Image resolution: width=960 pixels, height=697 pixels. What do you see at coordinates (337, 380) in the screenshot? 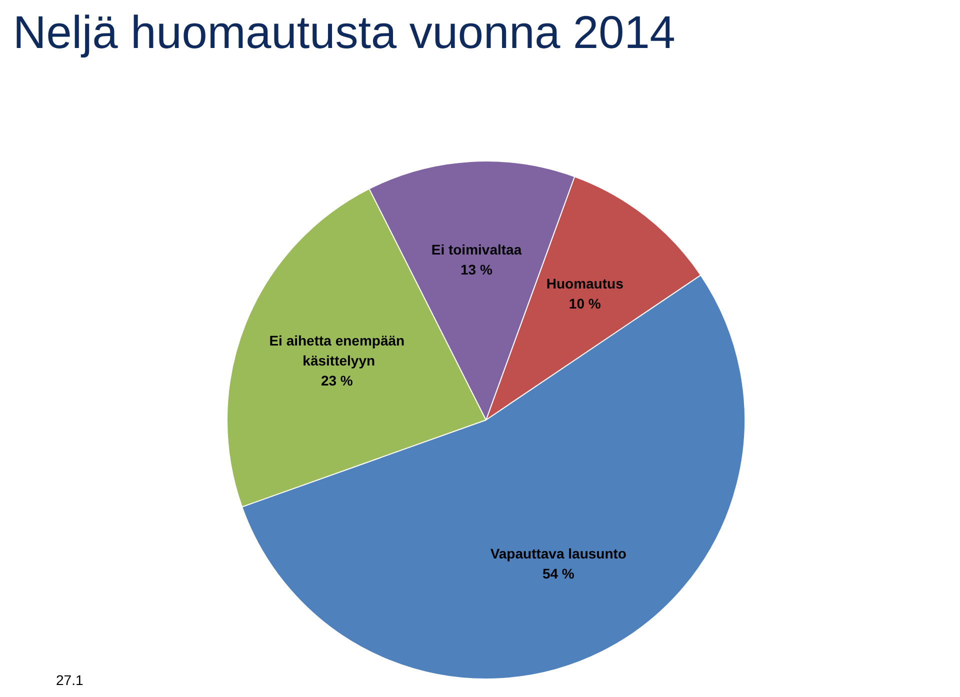
I see `data-label: 23 %` at bounding box center [337, 380].